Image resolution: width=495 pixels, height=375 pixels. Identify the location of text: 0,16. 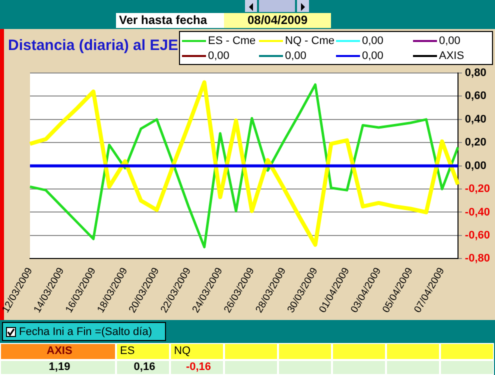
(145, 367).